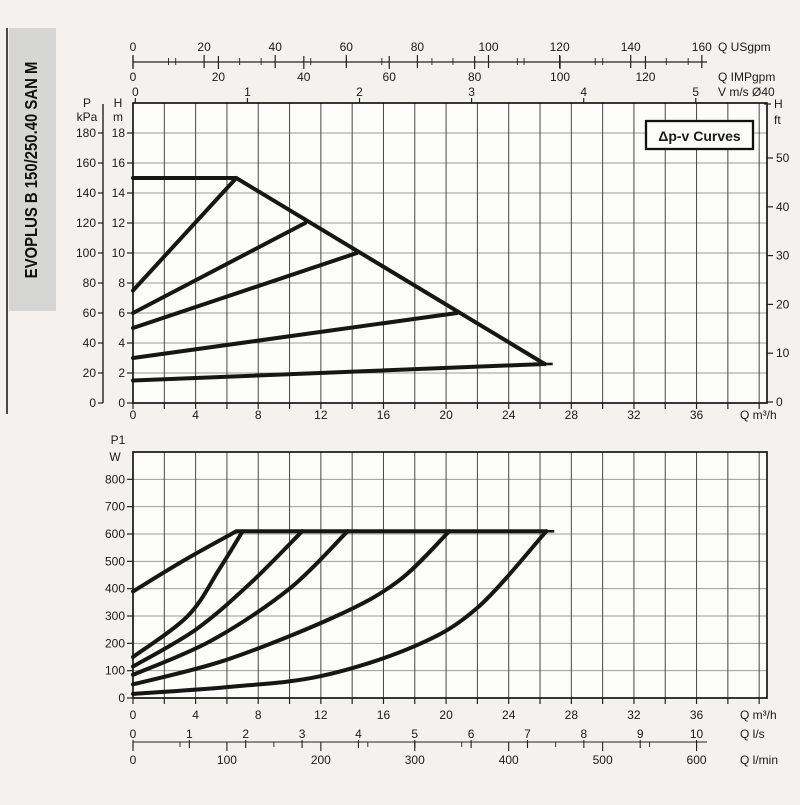  I want to click on watt-tick-label: 800, so click(115, 479).